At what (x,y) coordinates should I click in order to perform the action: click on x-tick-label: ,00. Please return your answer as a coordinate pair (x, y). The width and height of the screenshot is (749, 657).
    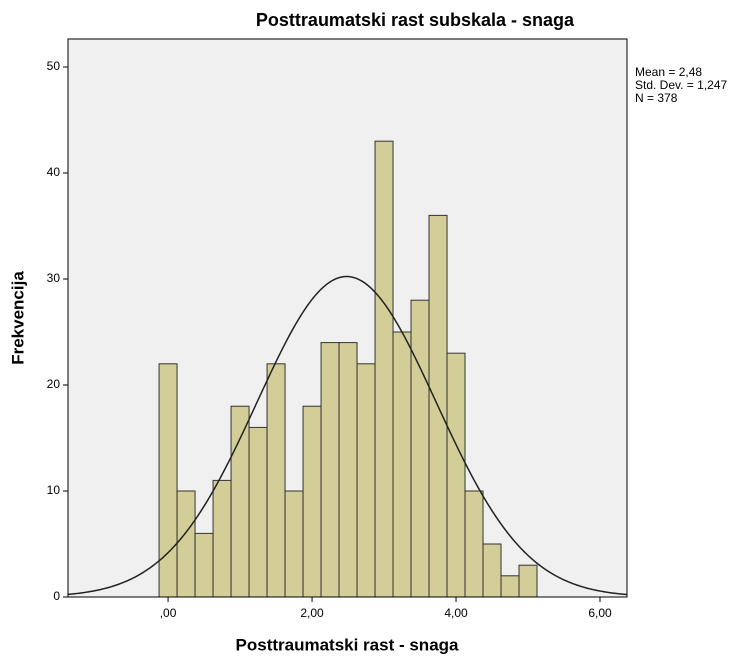
    Looking at the image, I should click on (168, 613).